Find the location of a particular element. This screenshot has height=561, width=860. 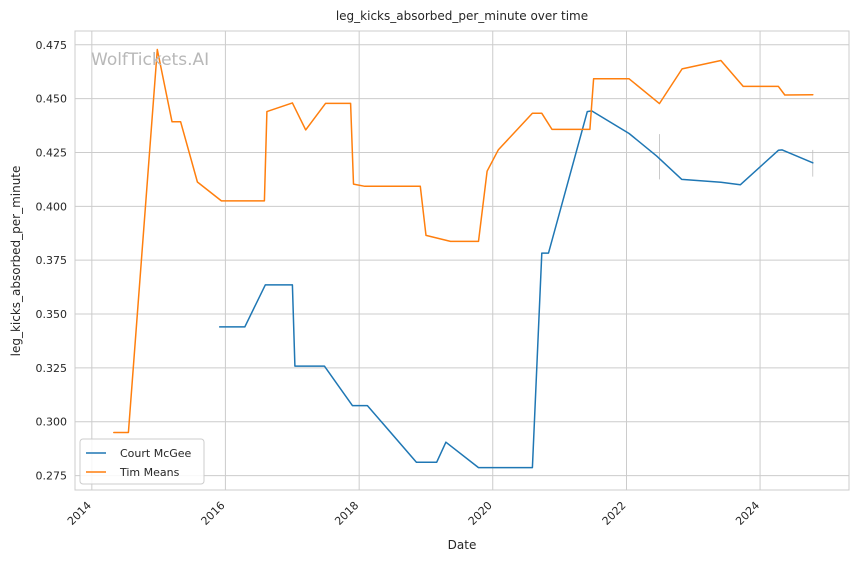

y-tick-label: 0.275 is located at coordinates (52, 476).